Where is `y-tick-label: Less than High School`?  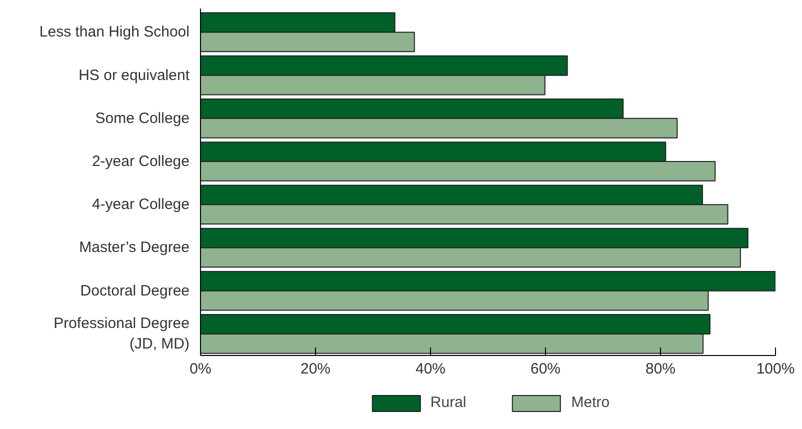
y-tick-label: Less than High School is located at coordinates (114, 32).